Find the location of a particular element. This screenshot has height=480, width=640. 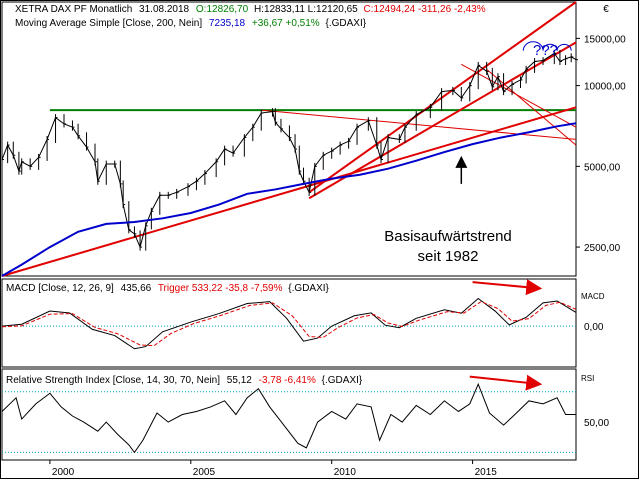

x-tick-label: 2000 is located at coordinates (63, 472).